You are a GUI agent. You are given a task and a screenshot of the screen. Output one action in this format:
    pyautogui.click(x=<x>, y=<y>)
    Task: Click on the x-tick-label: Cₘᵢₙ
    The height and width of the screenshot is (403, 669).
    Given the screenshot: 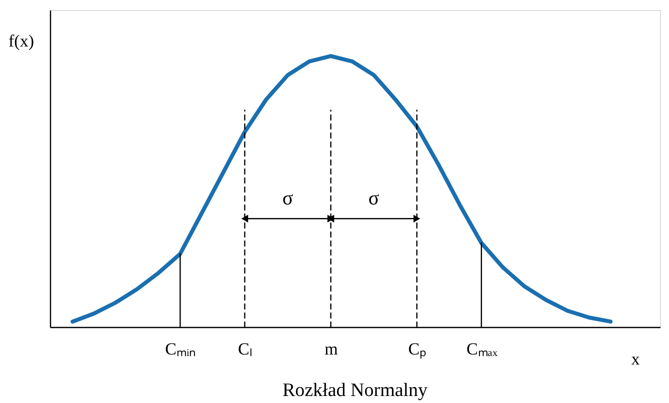 What is the action you would take?
    pyautogui.click(x=180, y=349)
    